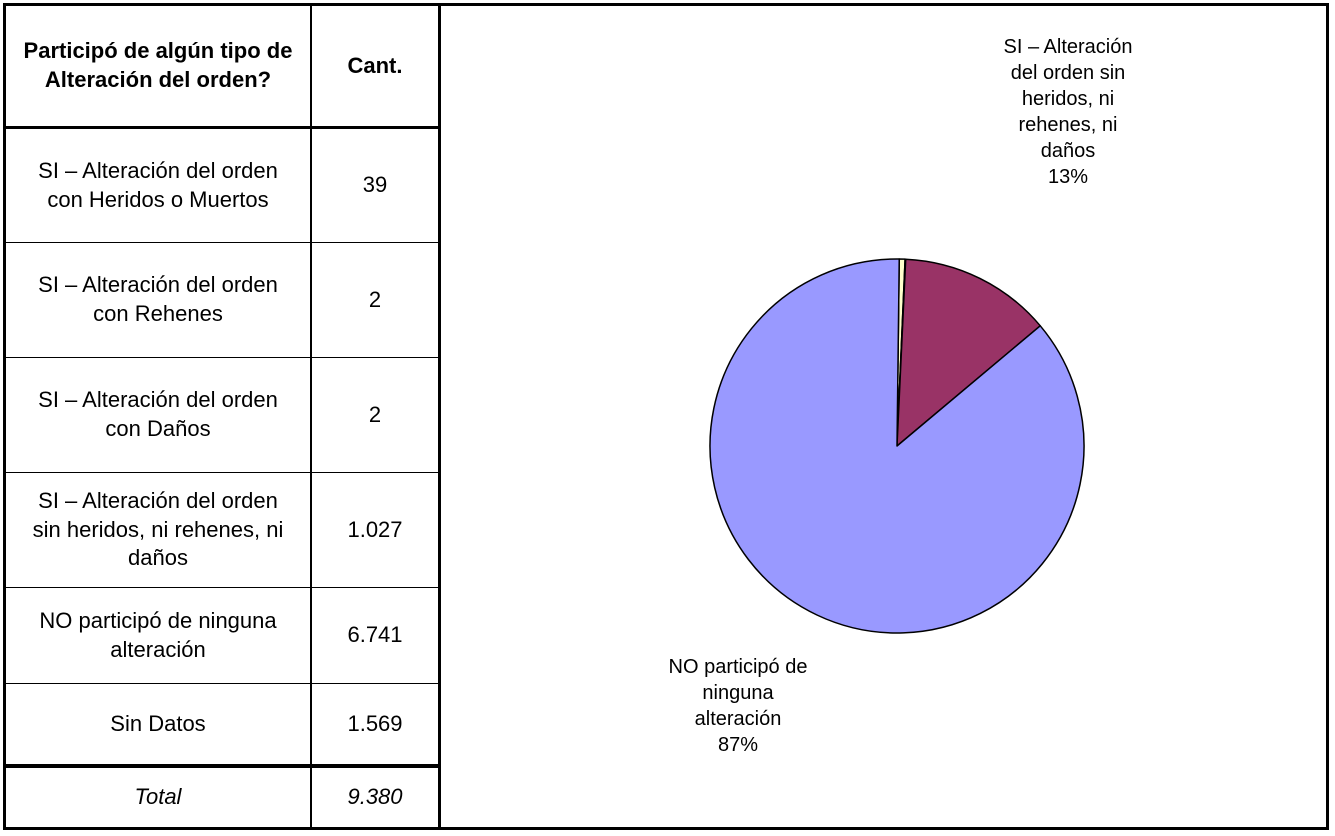 This screenshot has width=1335, height=836. Describe the element at coordinates (375, 797) in the screenshot. I see `total-count: 9.380` at that location.